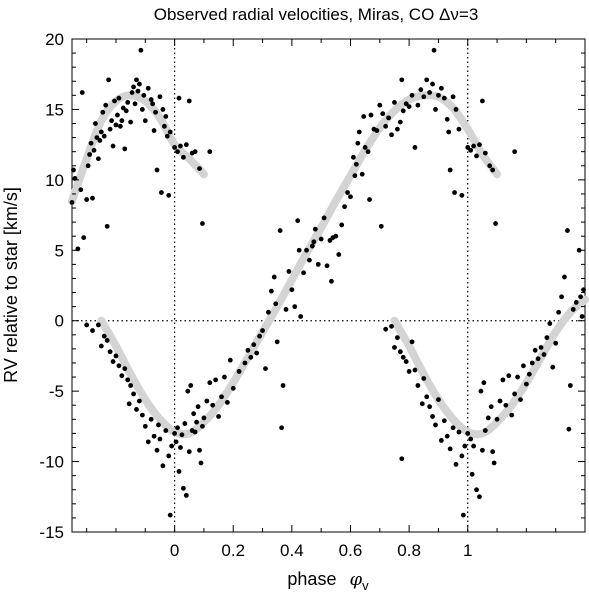 The width and height of the screenshot is (589, 594). What do you see at coordinates (355, 579) in the screenshot?
I see `x-axis-label-symbol: φ` at bounding box center [355, 579].